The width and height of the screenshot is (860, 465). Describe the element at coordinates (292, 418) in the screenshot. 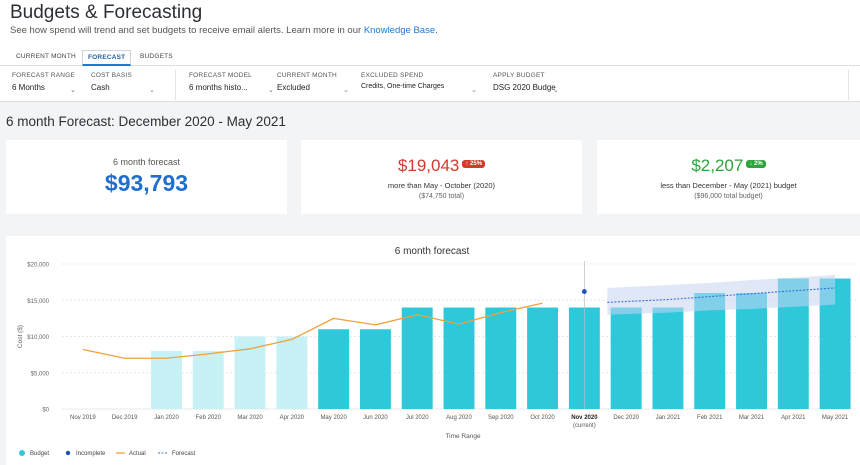

I see `x-tick-label: Apr 2020` at that location.